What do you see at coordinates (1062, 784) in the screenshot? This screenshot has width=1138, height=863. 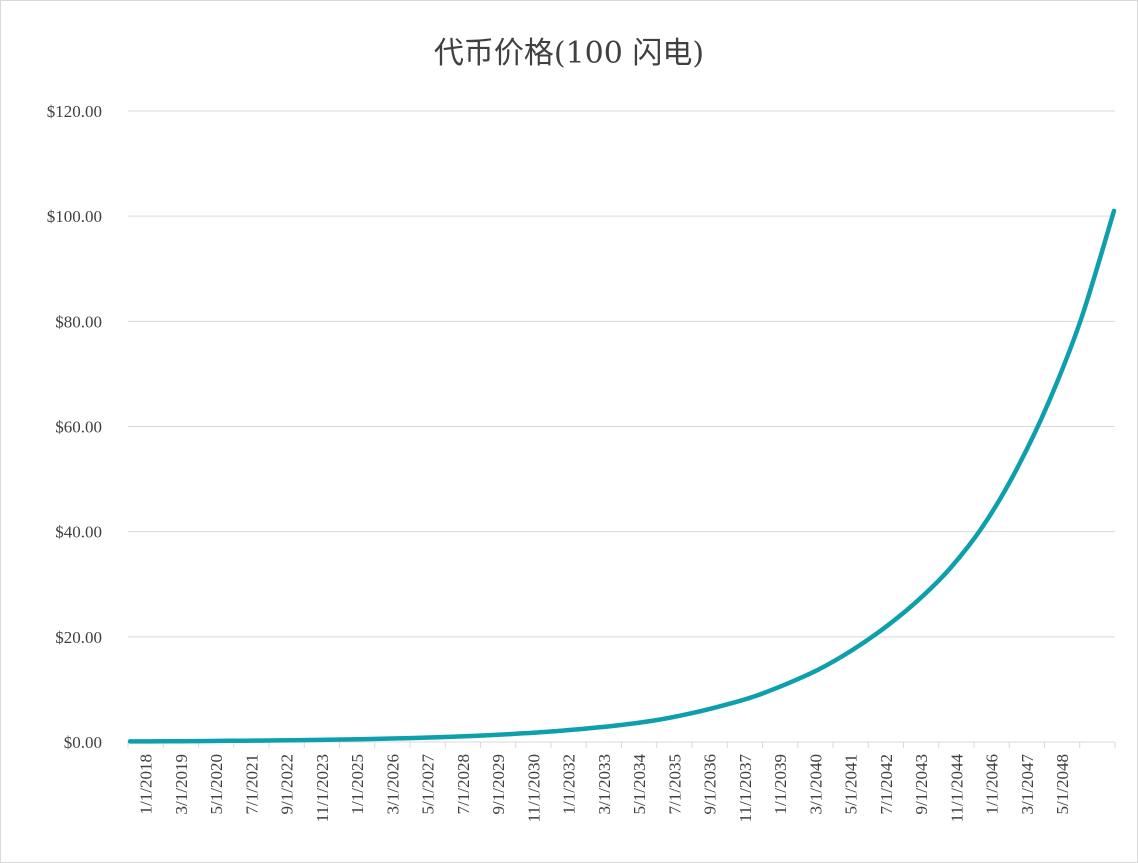 I see `x-tick-label: 5/1/2048` at bounding box center [1062, 784].